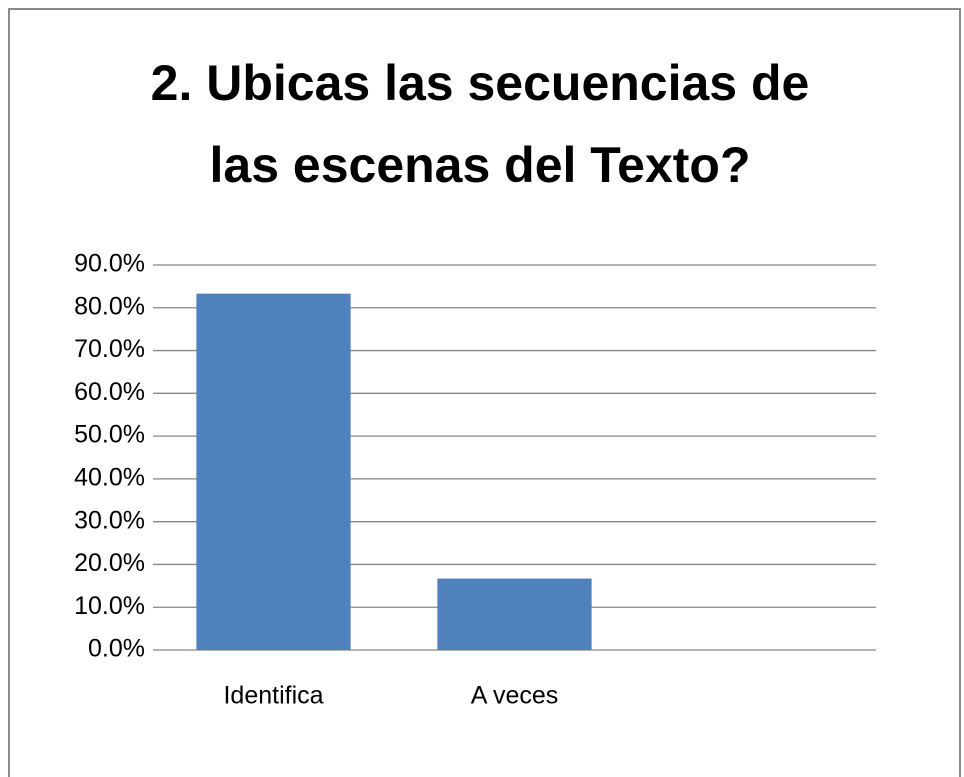 The image size is (964, 777). Describe the element at coordinates (273, 696) in the screenshot. I see `x-tick-label: Identifica` at that location.